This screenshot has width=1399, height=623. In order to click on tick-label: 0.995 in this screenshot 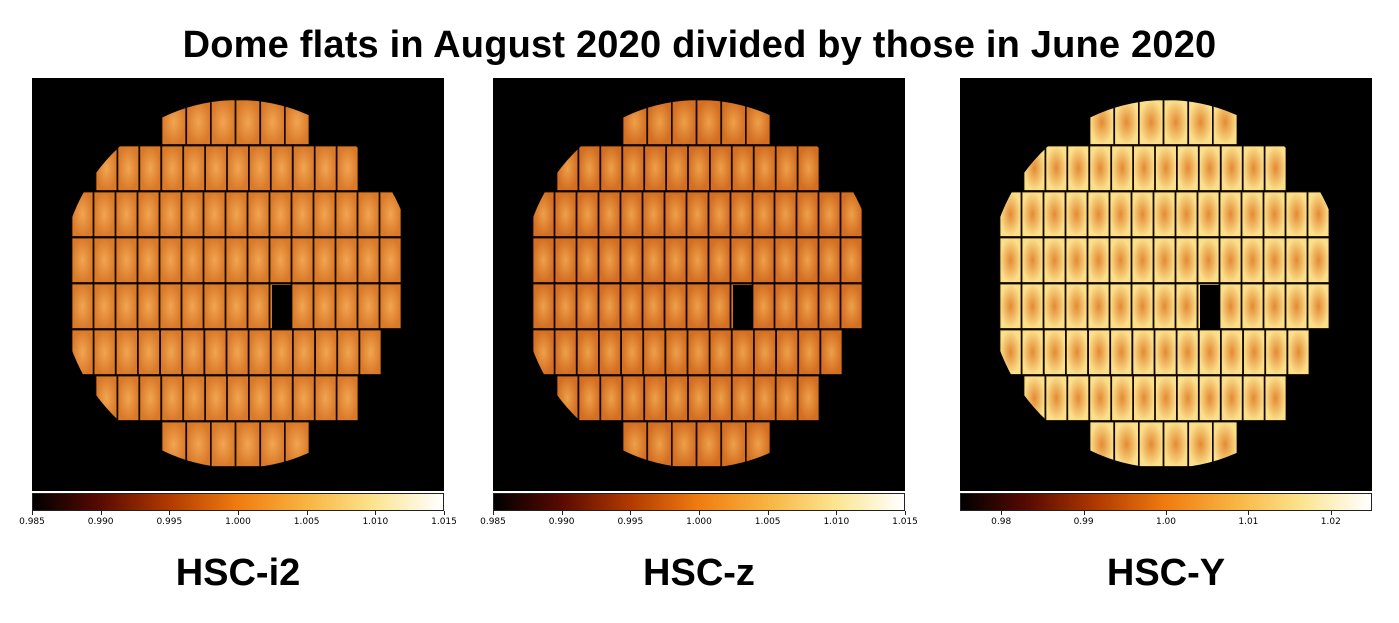, I will do `click(169, 522)`.